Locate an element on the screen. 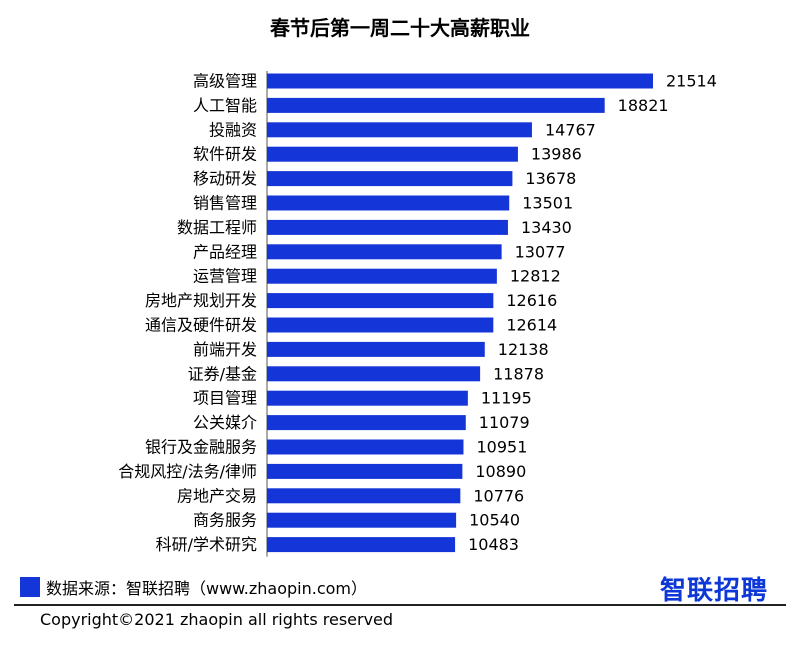 The image size is (800, 655). zhaopin-logo: 智联招聘 is located at coordinates (714, 591).